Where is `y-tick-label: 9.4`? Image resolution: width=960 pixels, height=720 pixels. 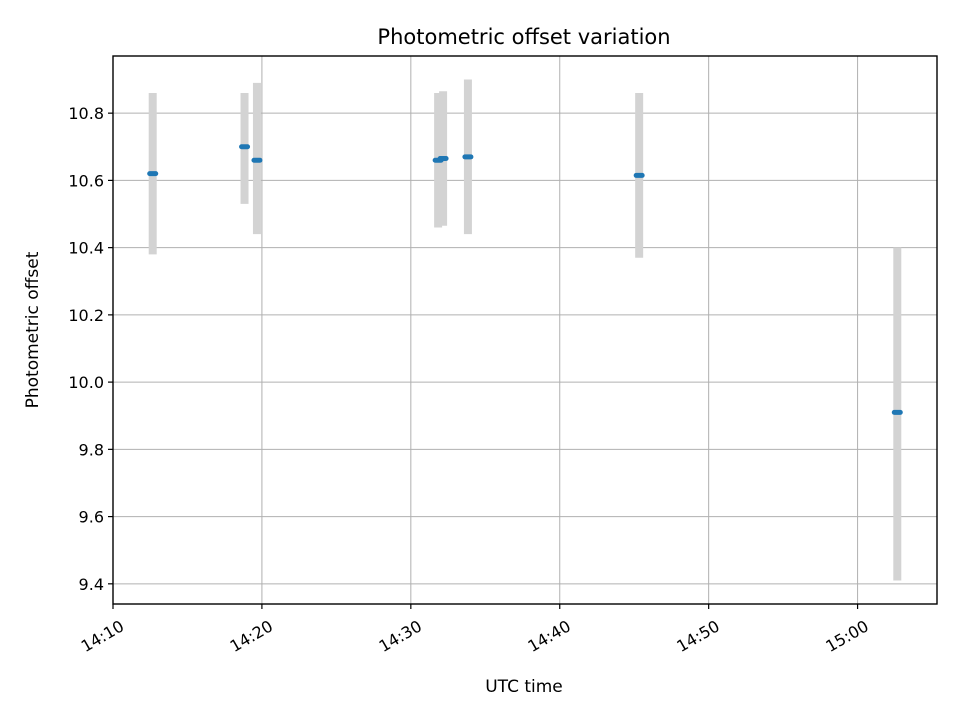 y-tick-label: 9.4 is located at coordinates (91, 584).